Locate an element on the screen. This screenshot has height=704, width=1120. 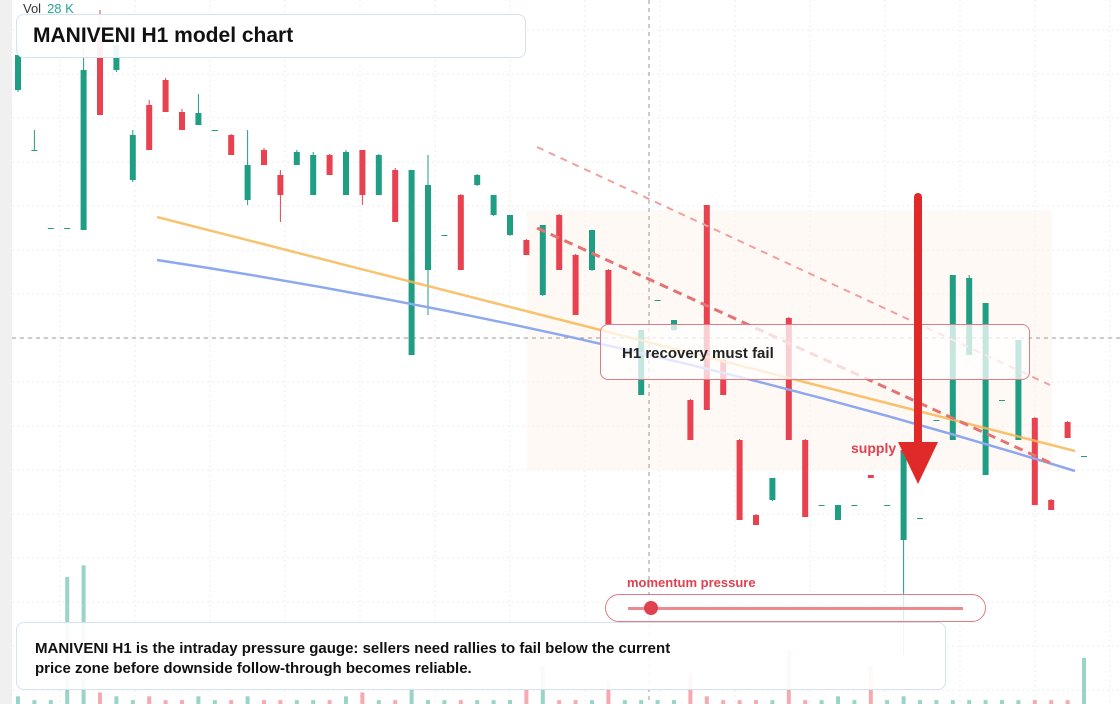
left-edge is located at coordinates (6, 352).